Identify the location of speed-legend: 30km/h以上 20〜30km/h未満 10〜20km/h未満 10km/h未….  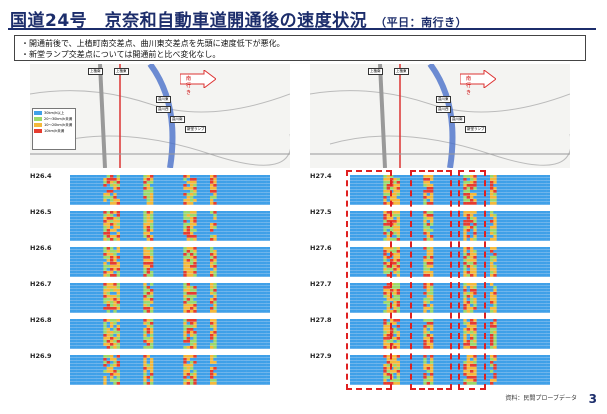
(54, 129).